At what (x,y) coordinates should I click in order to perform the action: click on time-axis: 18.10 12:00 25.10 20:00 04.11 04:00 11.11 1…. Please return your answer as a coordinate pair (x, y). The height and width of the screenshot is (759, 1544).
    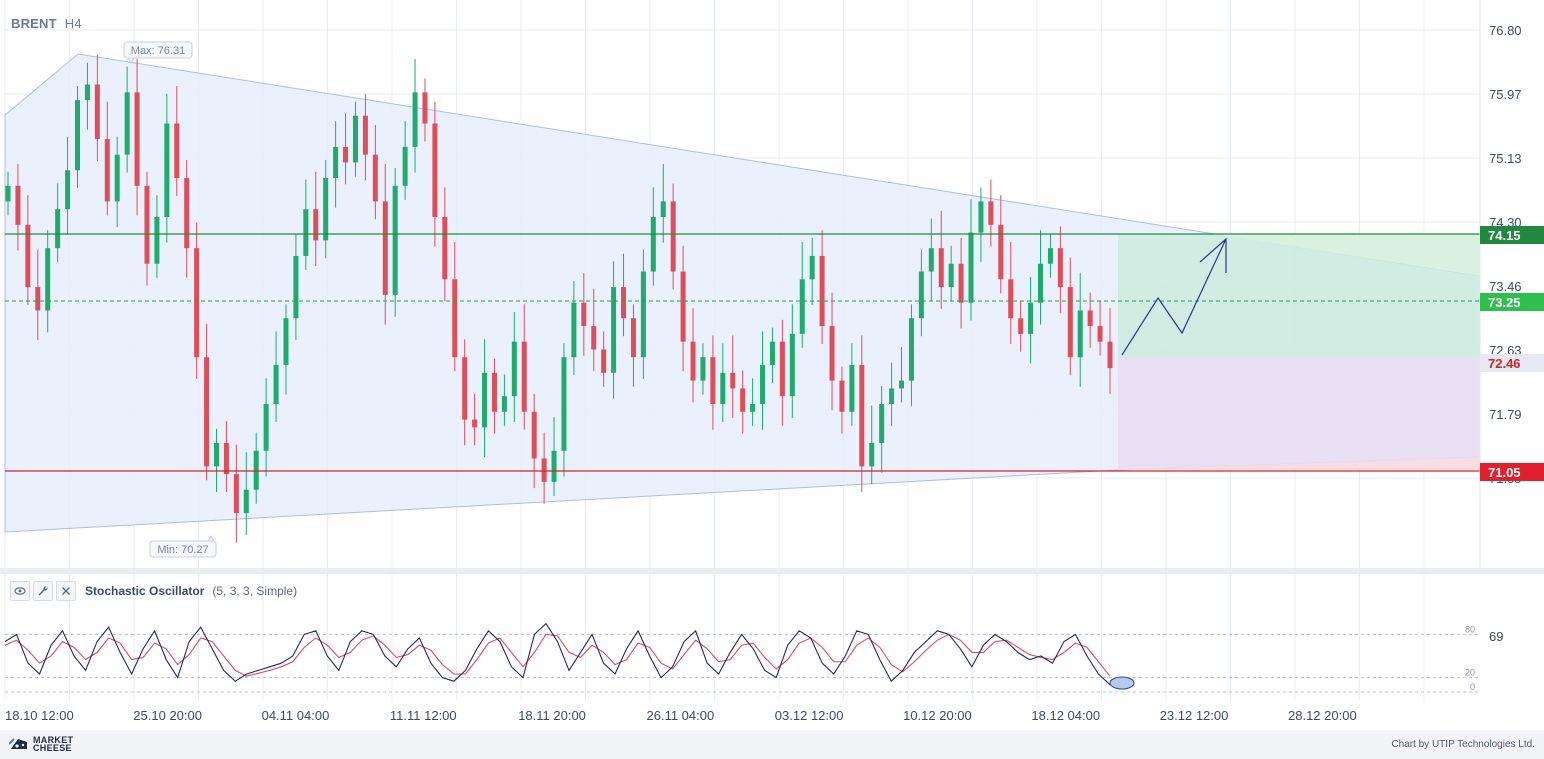
    Looking at the image, I should click on (681, 715).